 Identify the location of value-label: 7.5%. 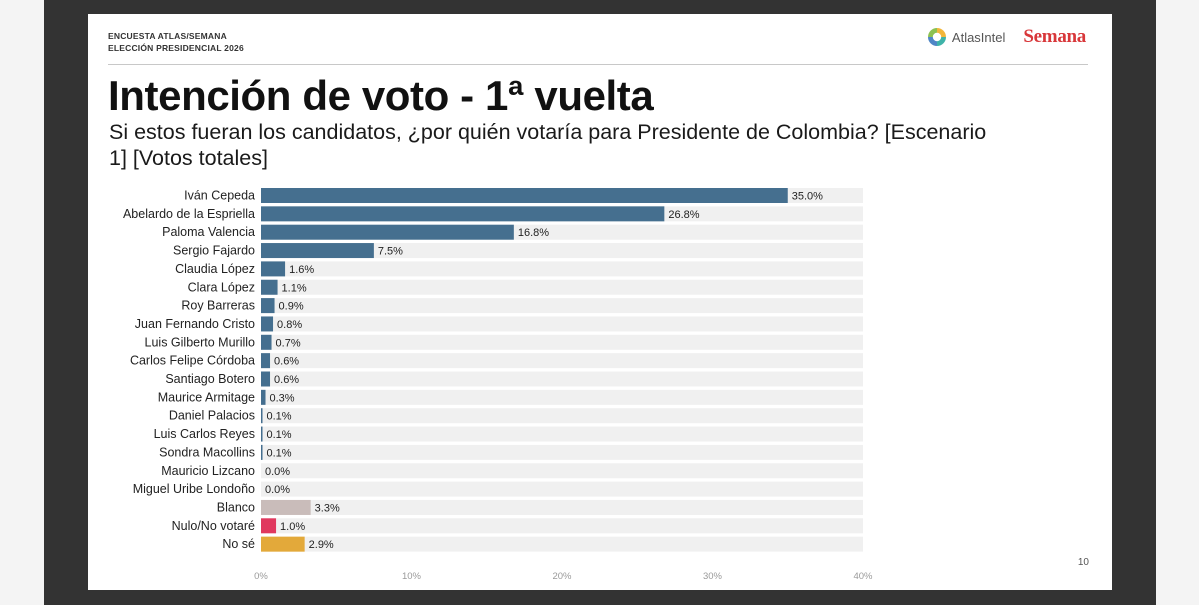
(390, 252).